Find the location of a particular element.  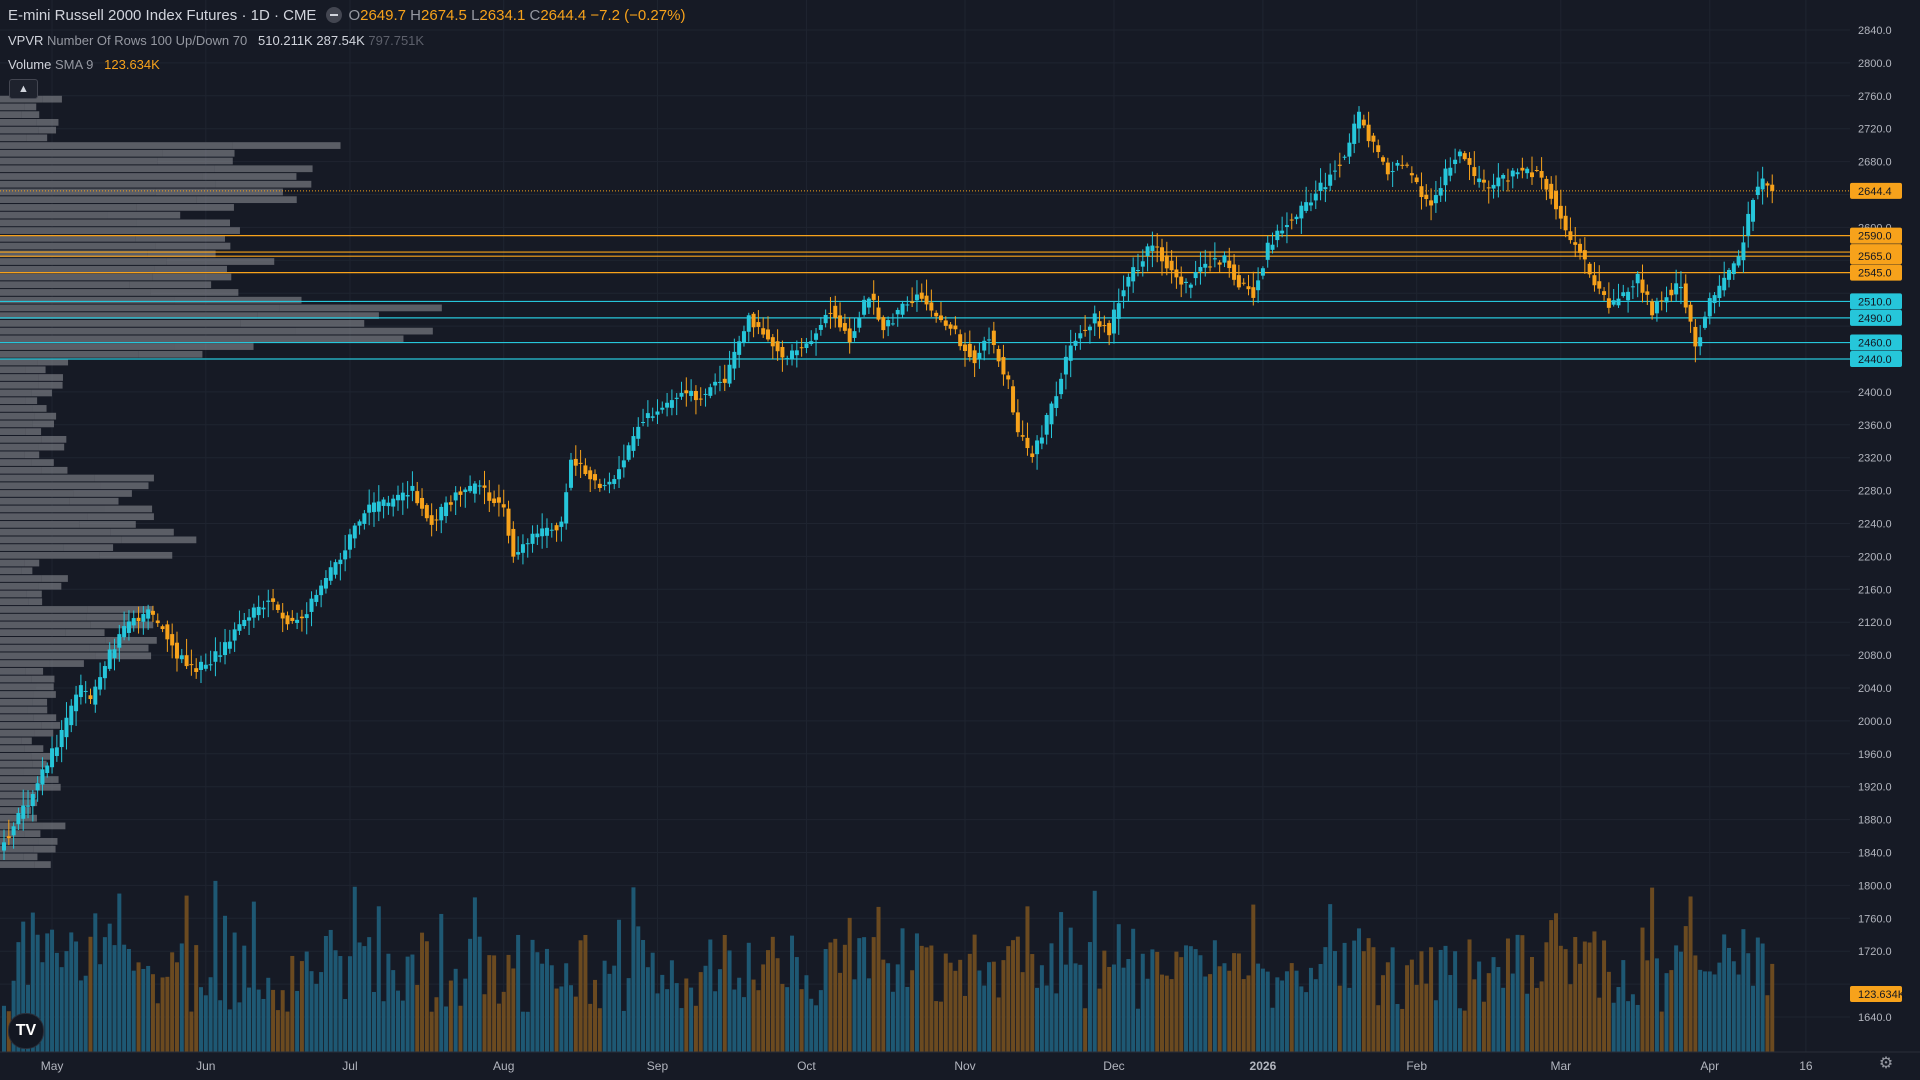

volume-legend: Volume SMA 9 123.634K is located at coordinates (84, 64).